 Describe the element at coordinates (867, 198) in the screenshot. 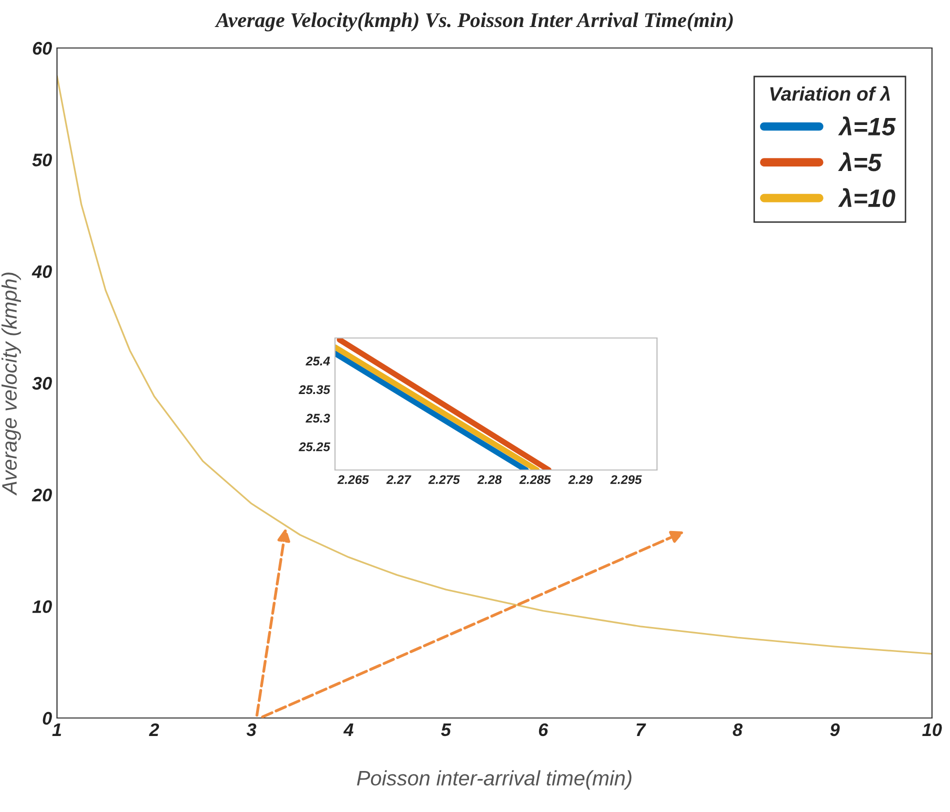

I see `legend-label: λ=10` at that location.